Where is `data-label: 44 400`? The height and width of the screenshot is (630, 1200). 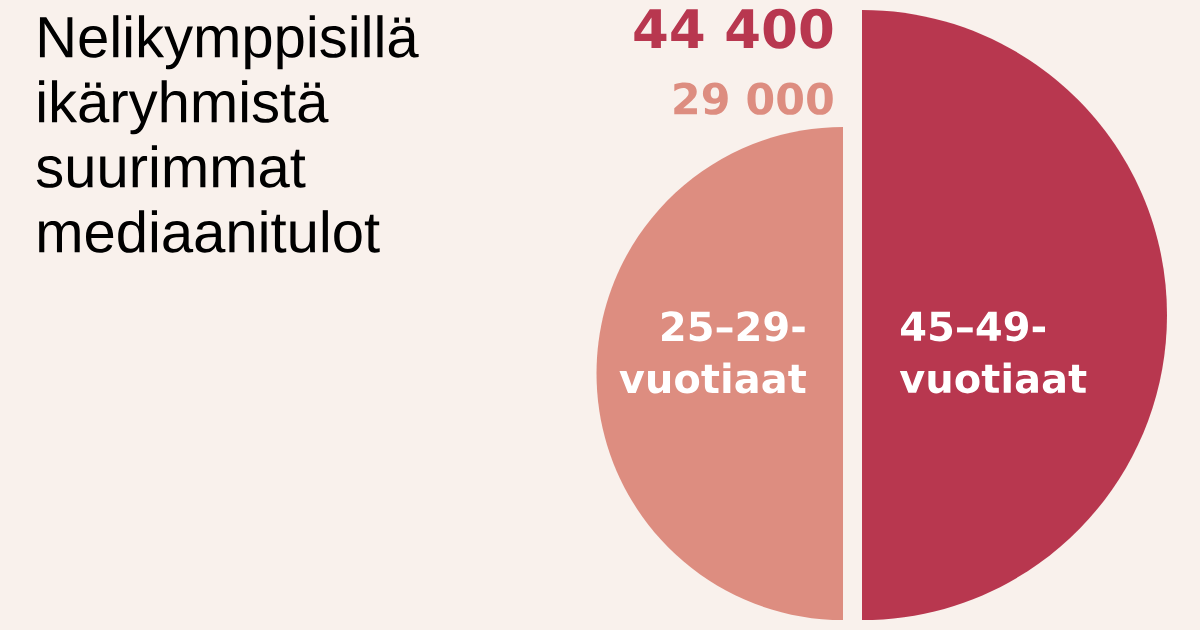 data-label: 44 400 is located at coordinates (733, 28).